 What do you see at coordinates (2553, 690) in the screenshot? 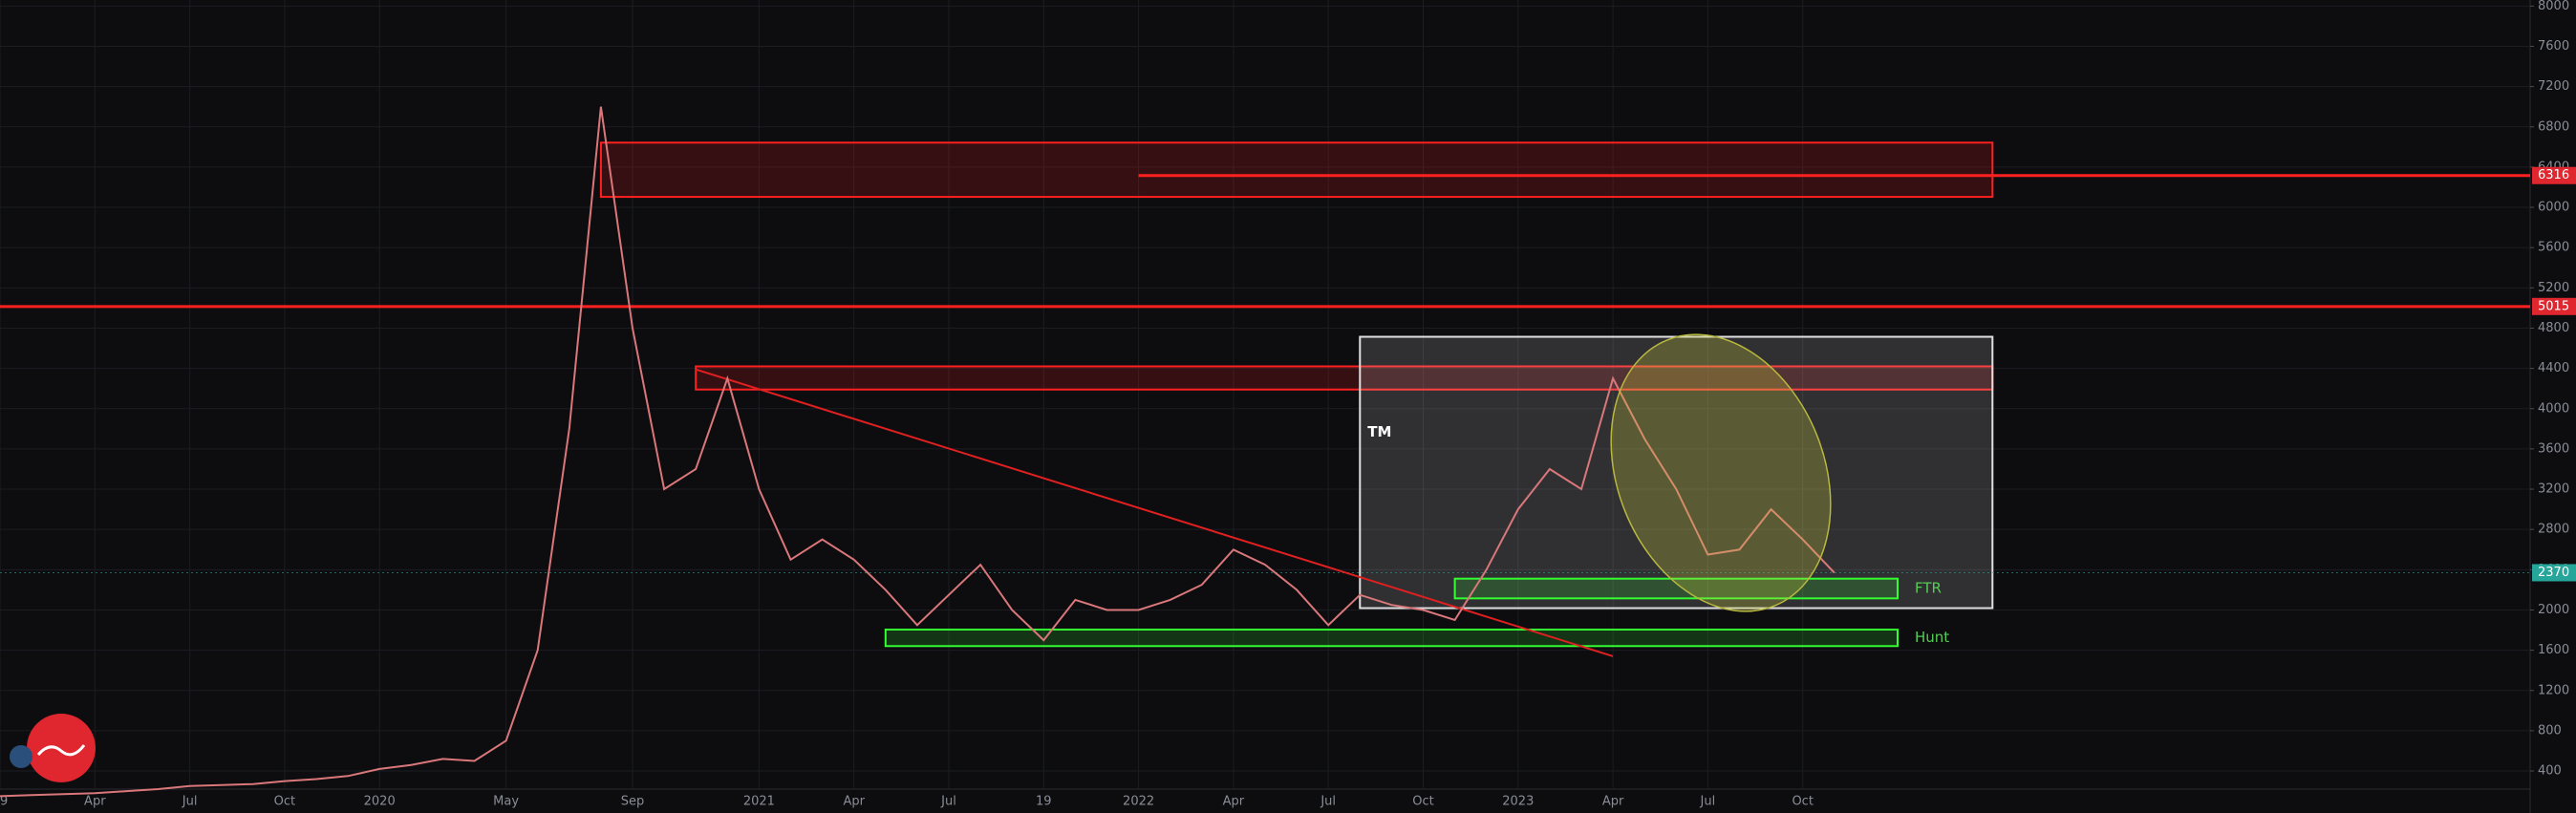
I see `y-tick-label: 1200` at bounding box center [2553, 690].